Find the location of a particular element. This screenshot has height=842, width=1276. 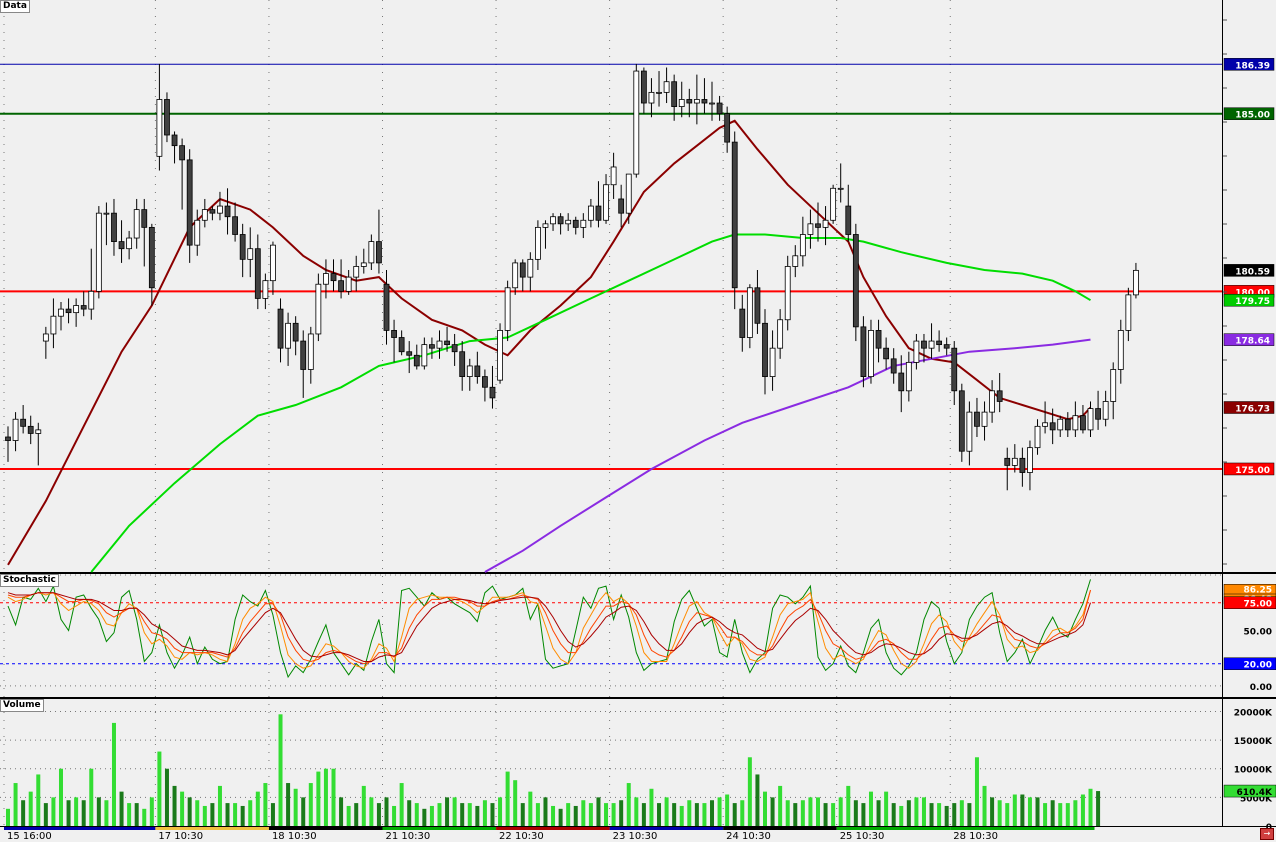

stochastic-panel-label: Stochastic is located at coordinates (29, 580).